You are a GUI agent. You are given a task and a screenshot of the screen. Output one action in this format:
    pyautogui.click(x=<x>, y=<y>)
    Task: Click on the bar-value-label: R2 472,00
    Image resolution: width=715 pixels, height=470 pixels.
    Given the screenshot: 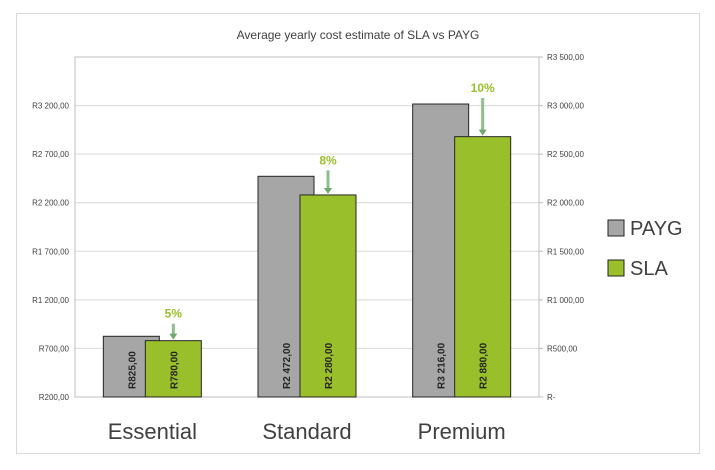 What is the action you would take?
    pyautogui.click(x=287, y=365)
    